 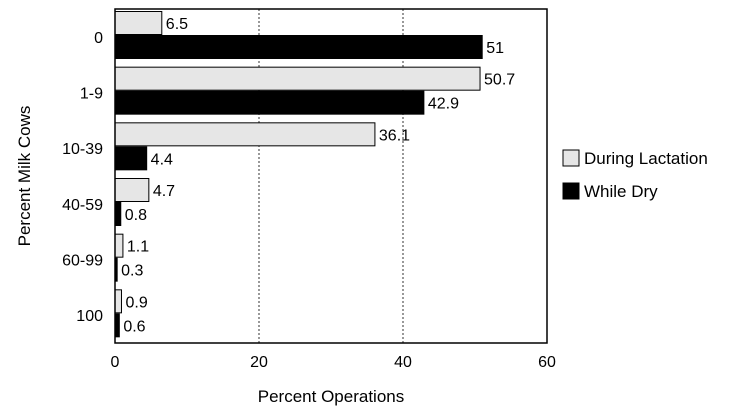 I want to click on data-label: 0.3, so click(x=132, y=271).